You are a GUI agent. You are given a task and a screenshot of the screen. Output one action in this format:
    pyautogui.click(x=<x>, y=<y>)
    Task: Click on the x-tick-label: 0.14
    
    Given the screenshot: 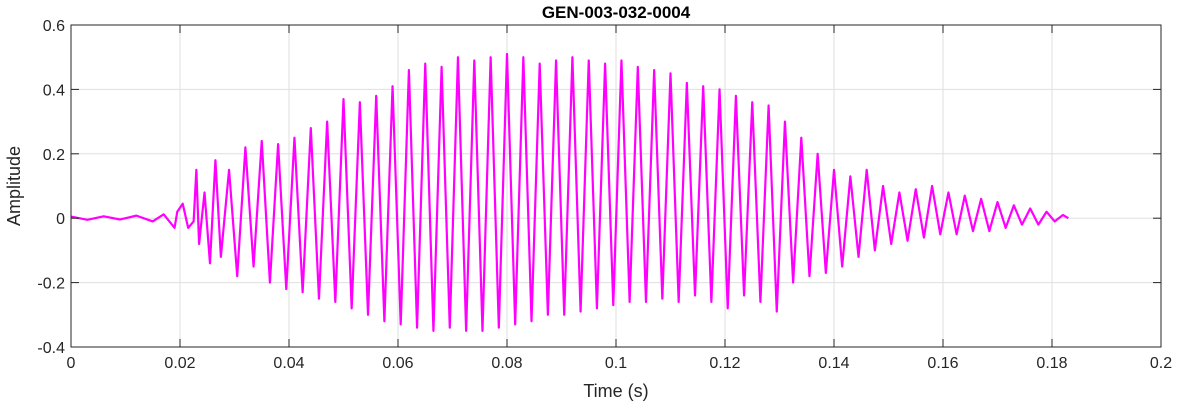 What is the action you would take?
    pyautogui.click(x=833, y=363)
    